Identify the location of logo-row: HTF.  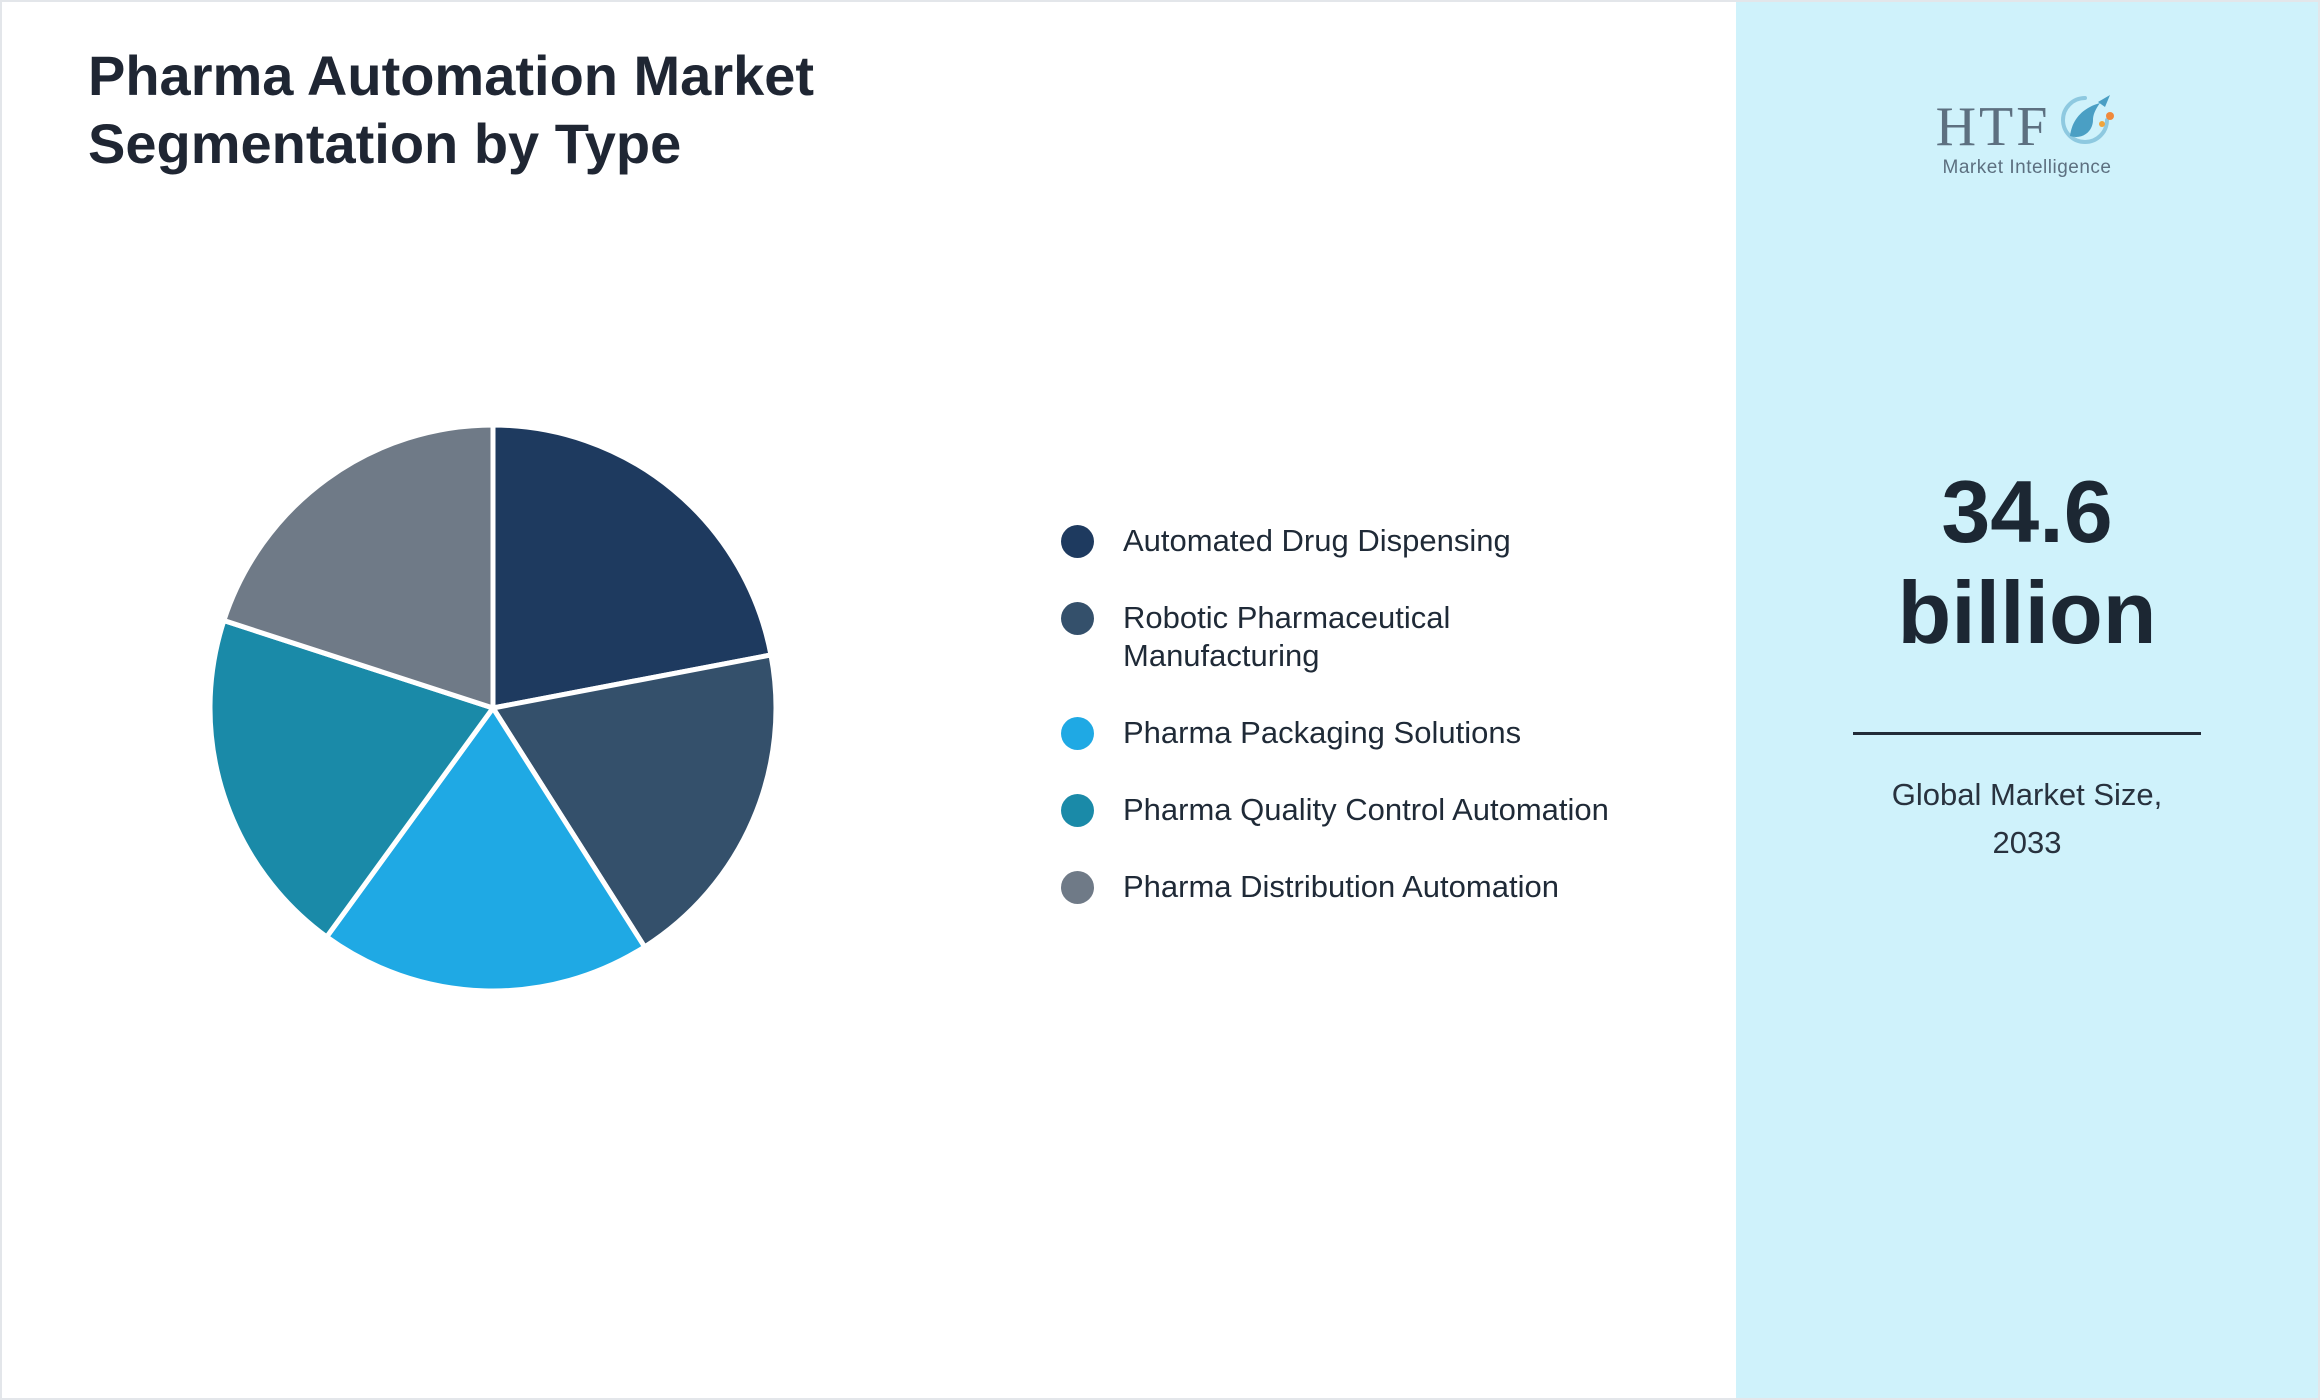
(2027, 126).